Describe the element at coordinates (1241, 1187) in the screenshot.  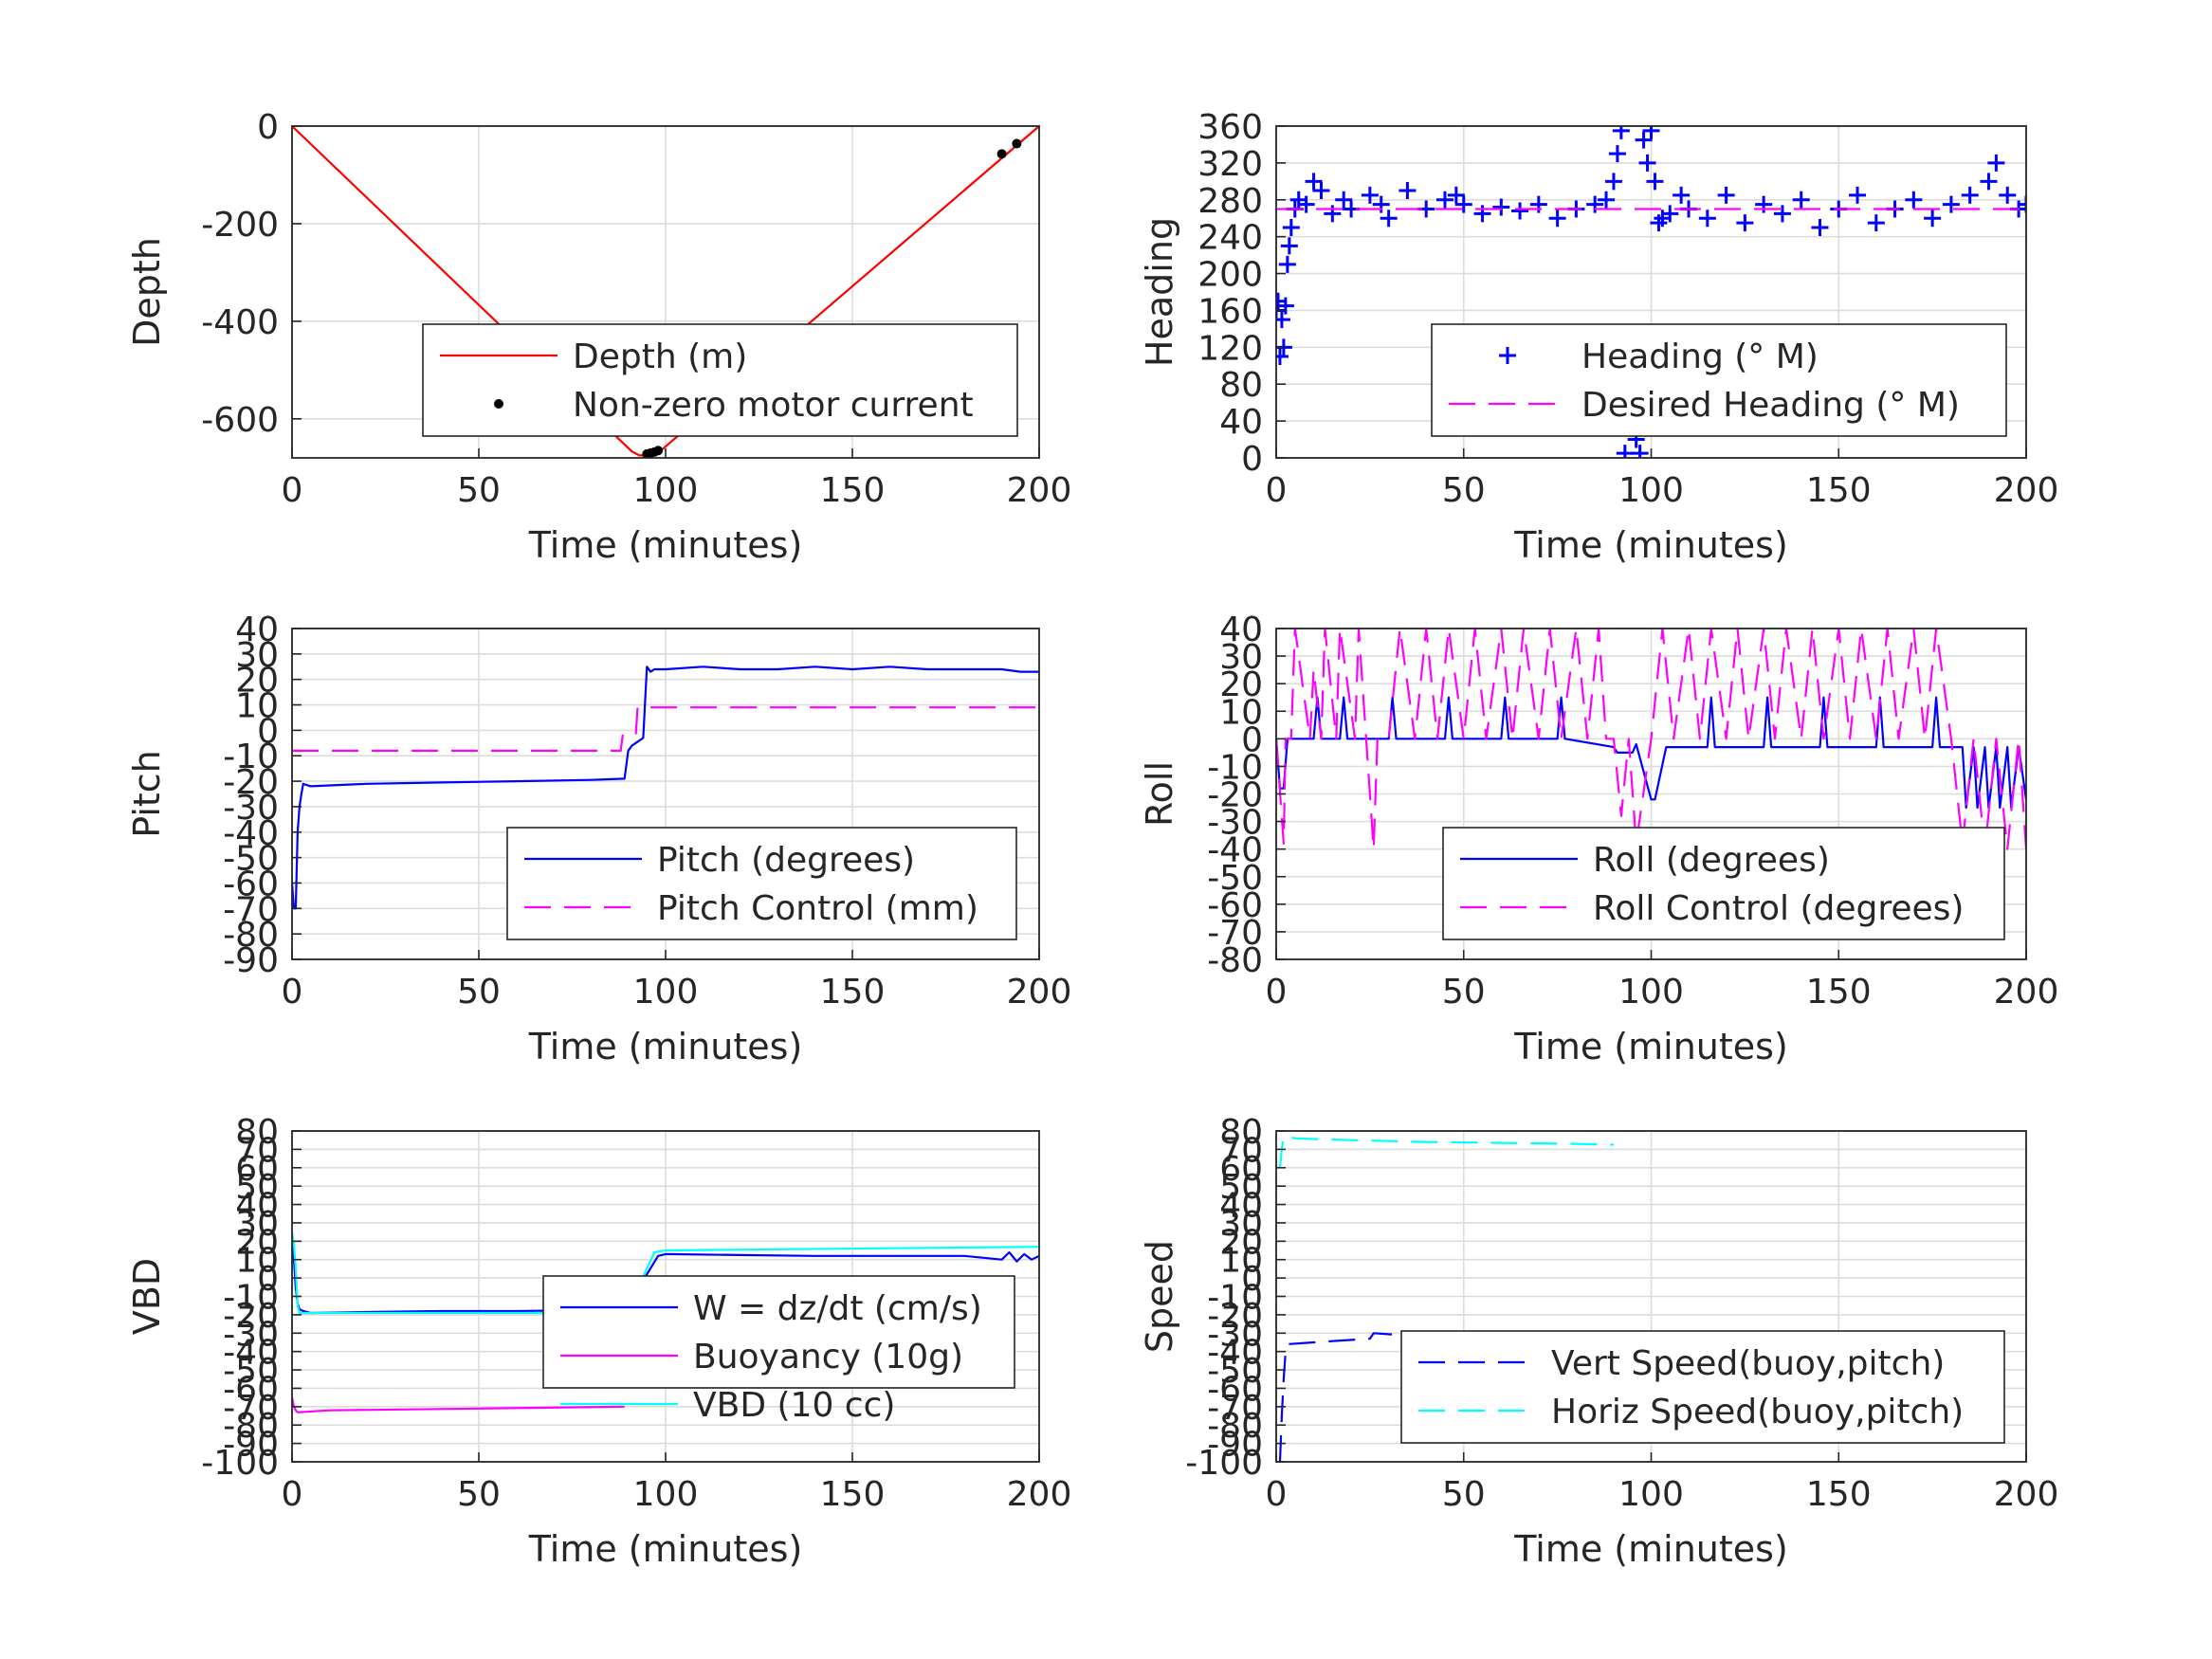
I see `y-tick-label: 50` at that location.